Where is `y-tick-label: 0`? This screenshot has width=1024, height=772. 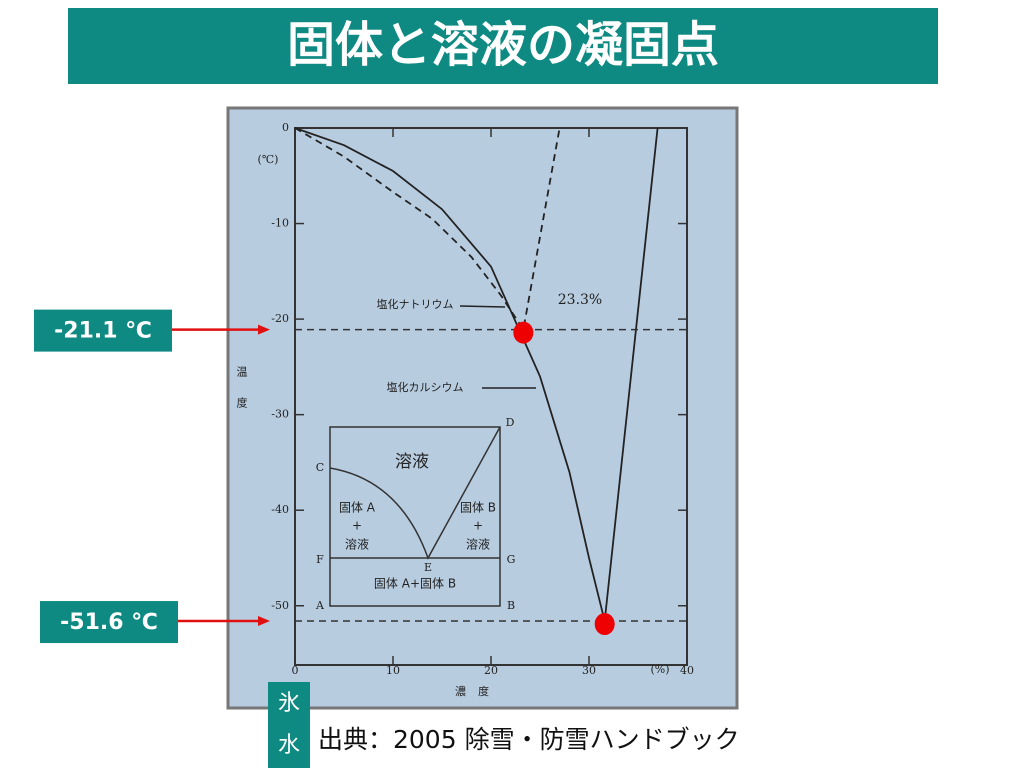 y-tick-label: 0 is located at coordinates (285, 127).